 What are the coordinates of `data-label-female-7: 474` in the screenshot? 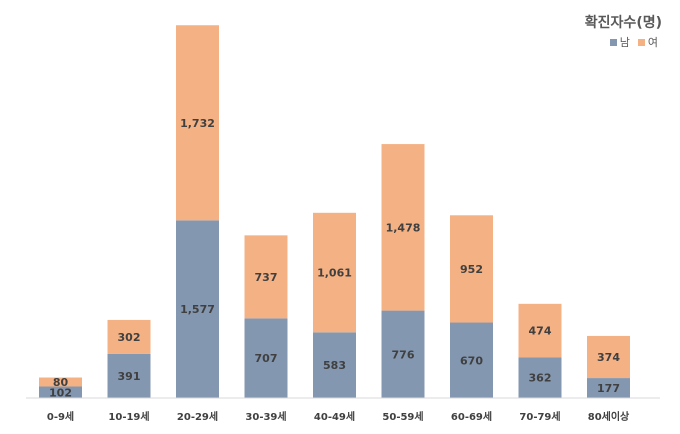 It's located at (540, 331).